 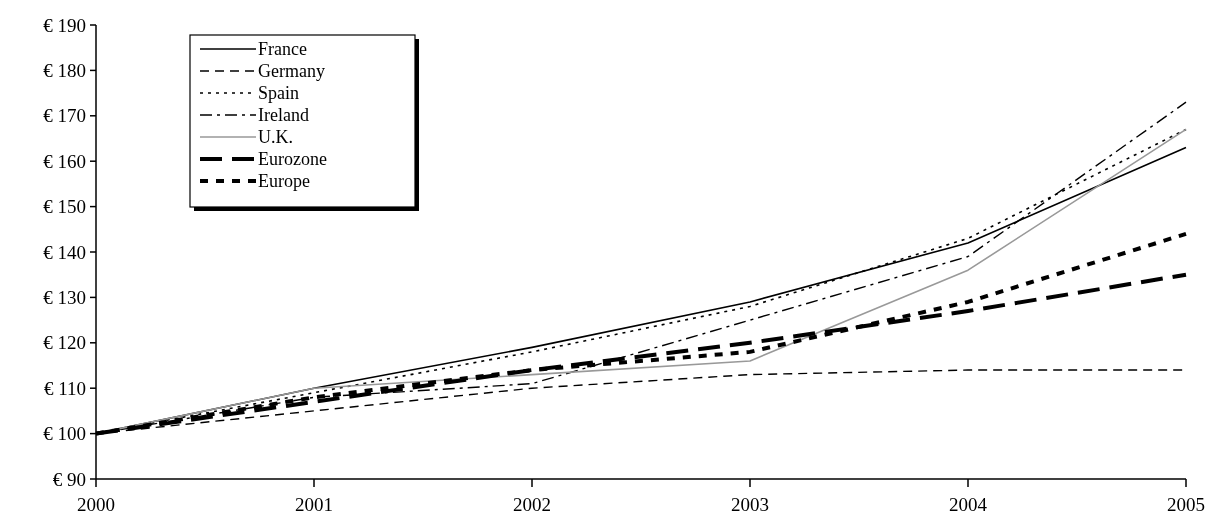 What do you see at coordinates (532, 504) in the screenshot?
I see `x-tick-label: 2002` at bounding box center [532, 504].